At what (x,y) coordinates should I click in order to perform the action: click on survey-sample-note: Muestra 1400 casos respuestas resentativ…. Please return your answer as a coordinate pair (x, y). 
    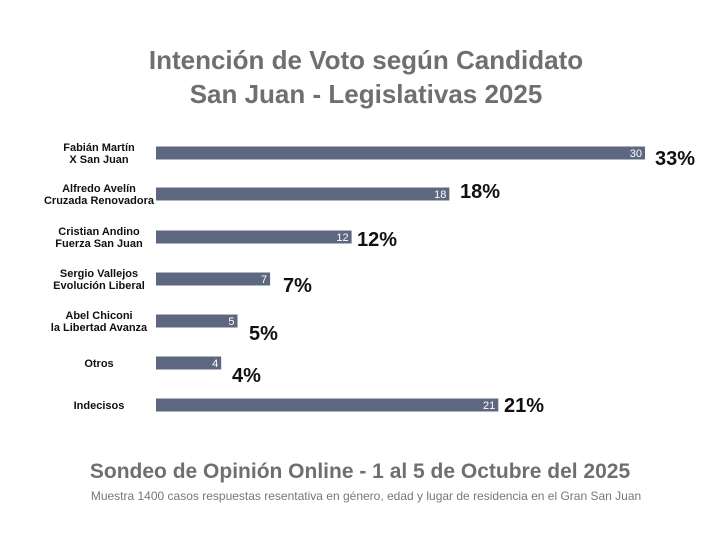
    Looking at the image, I should click on (366, 496).